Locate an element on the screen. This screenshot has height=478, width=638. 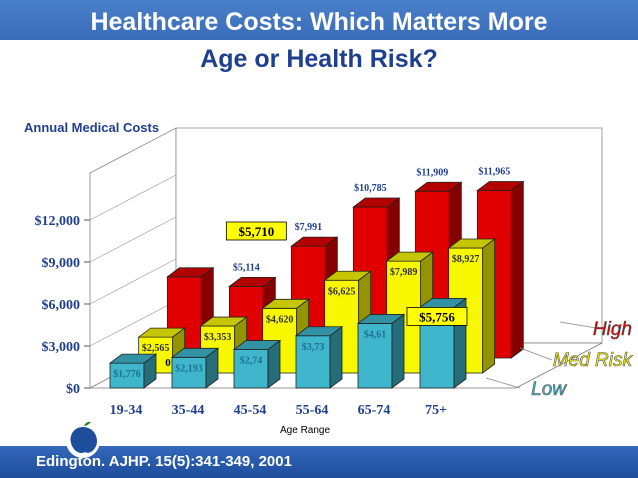
stray-label: 0 is located at coordinates (168, 363).